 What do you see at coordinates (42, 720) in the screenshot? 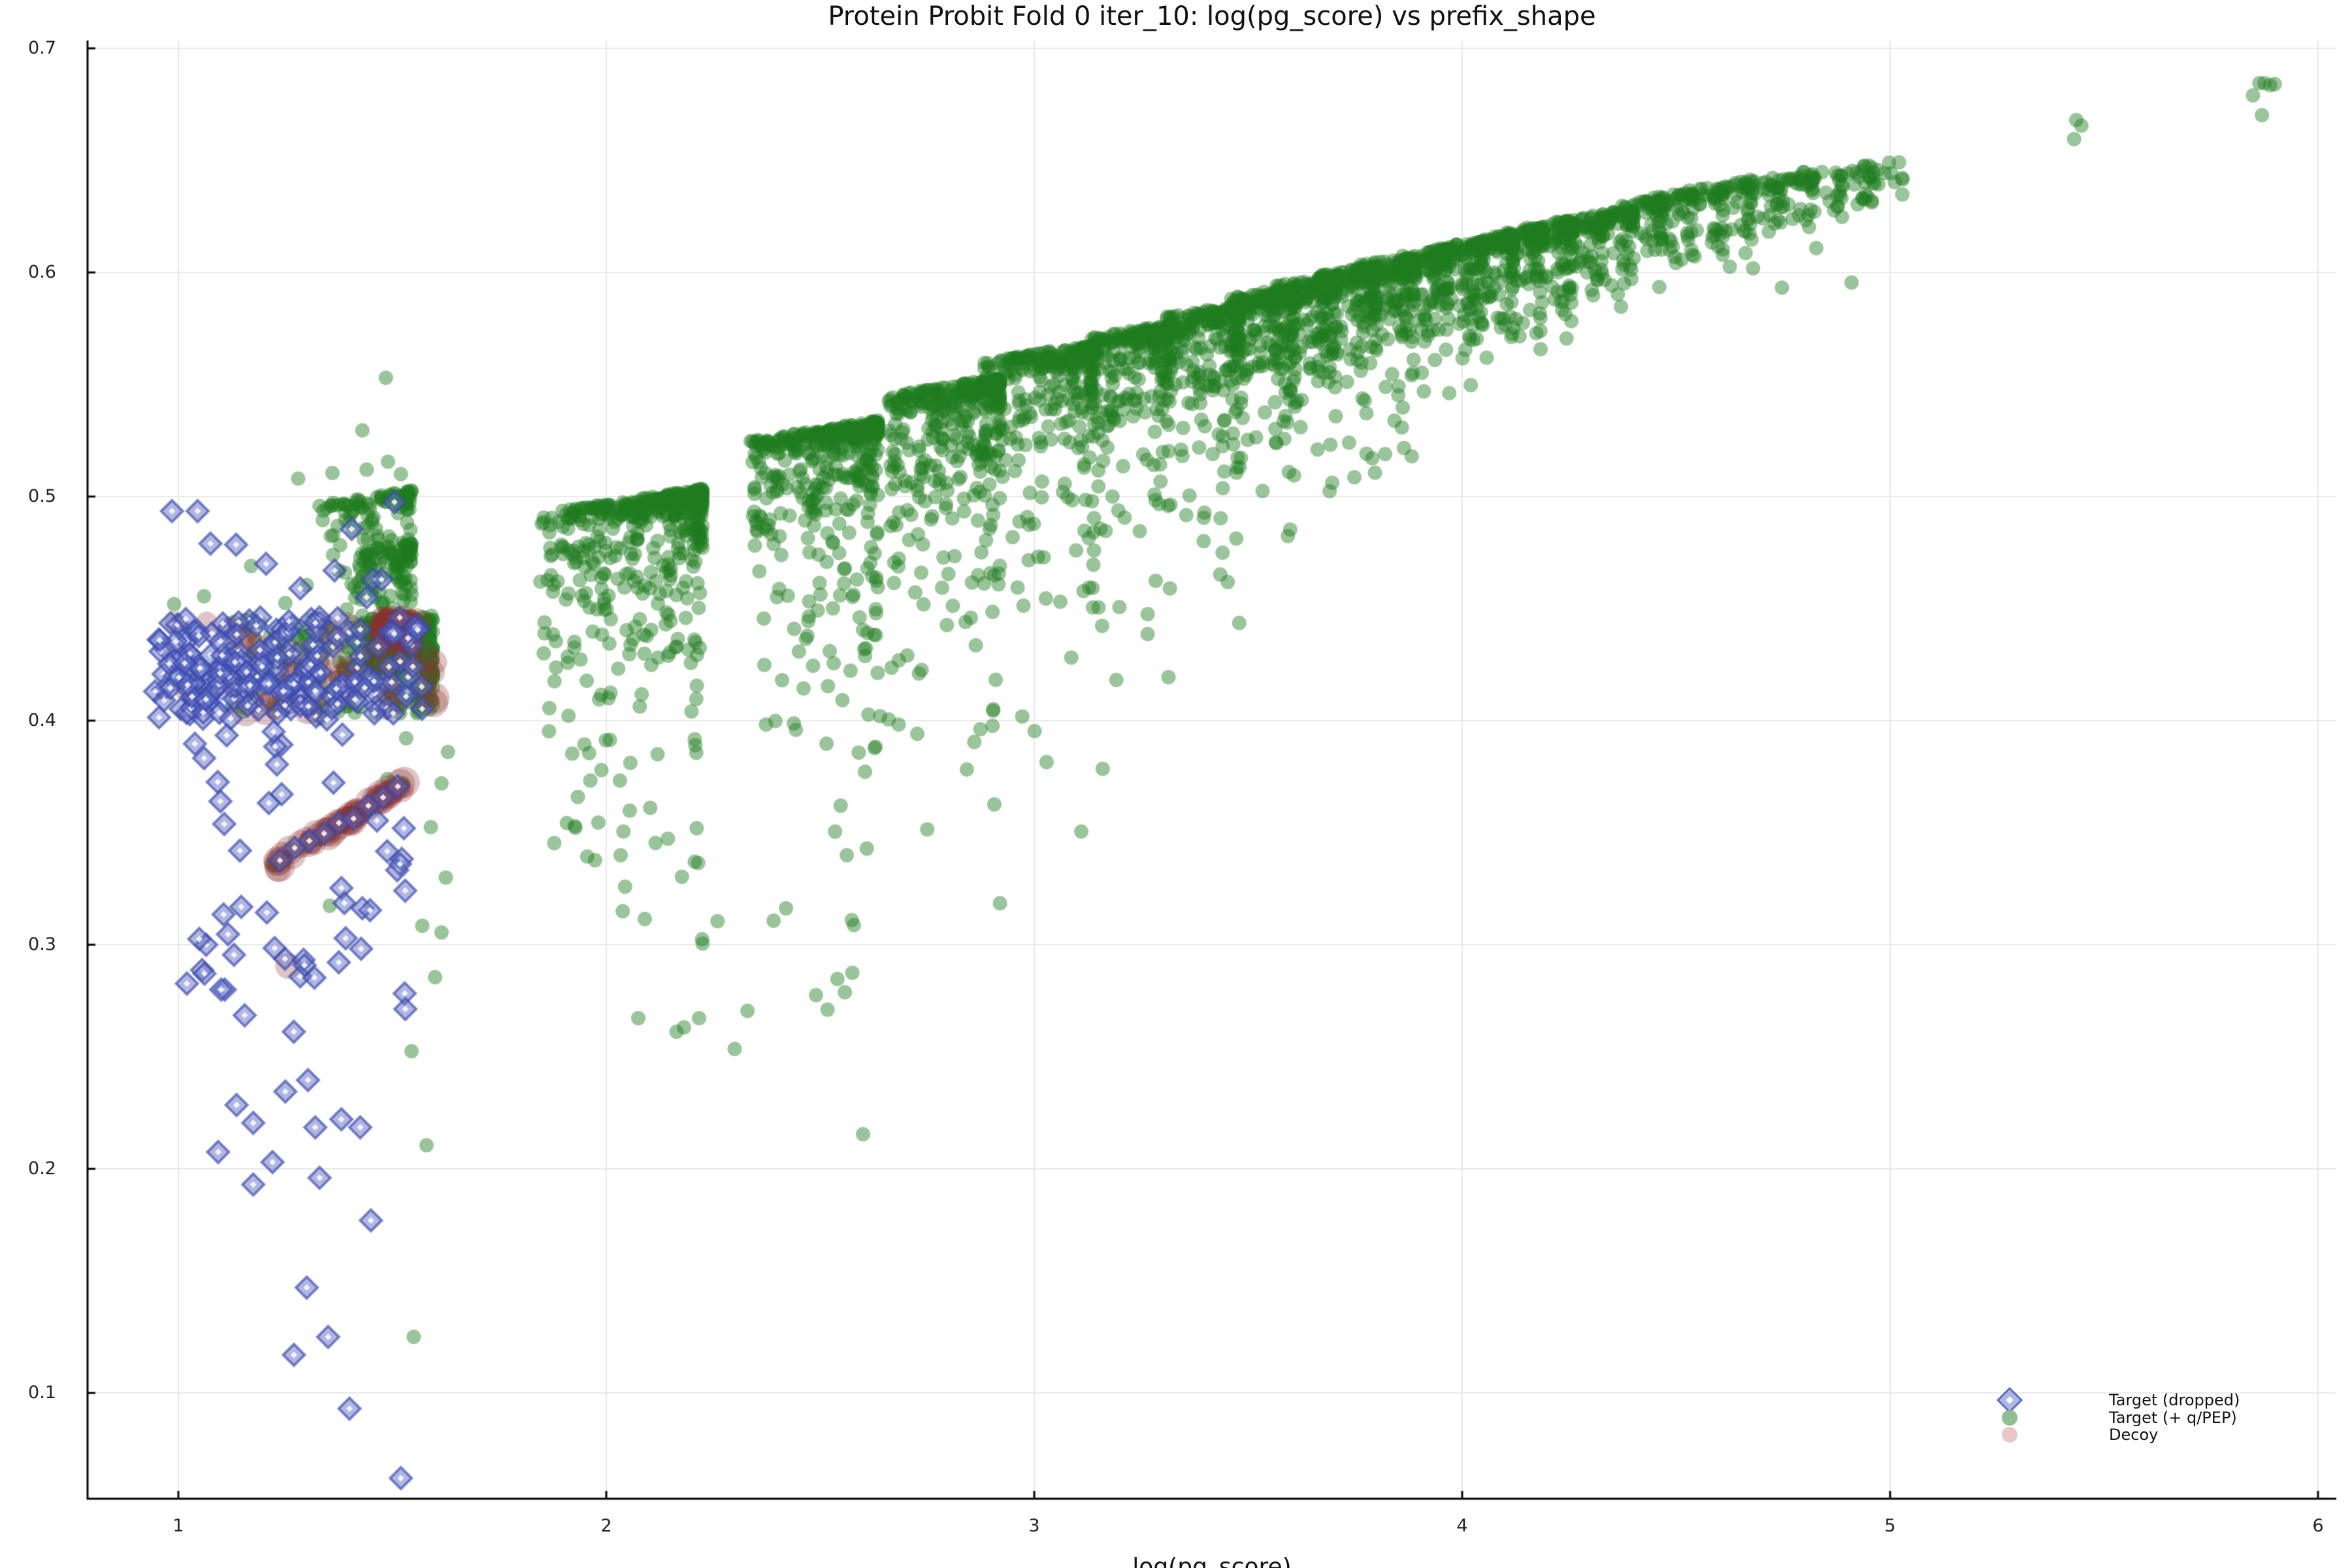
I see `y-tick-label: 0.4` at bounding box center [42, 720].